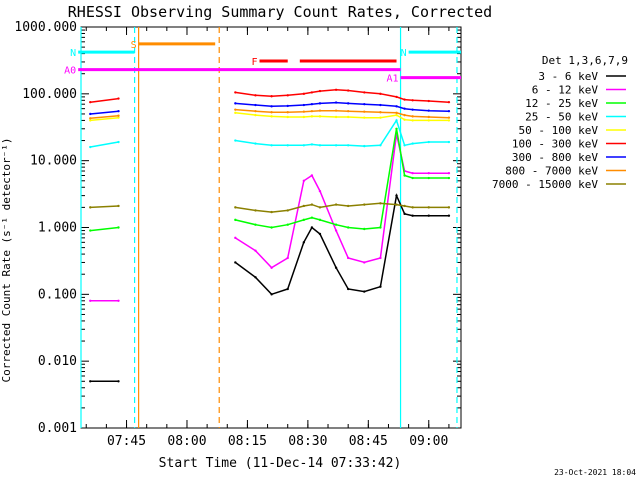  I want to click on legend-label: 50 - 100 keV, so click(559, 130).